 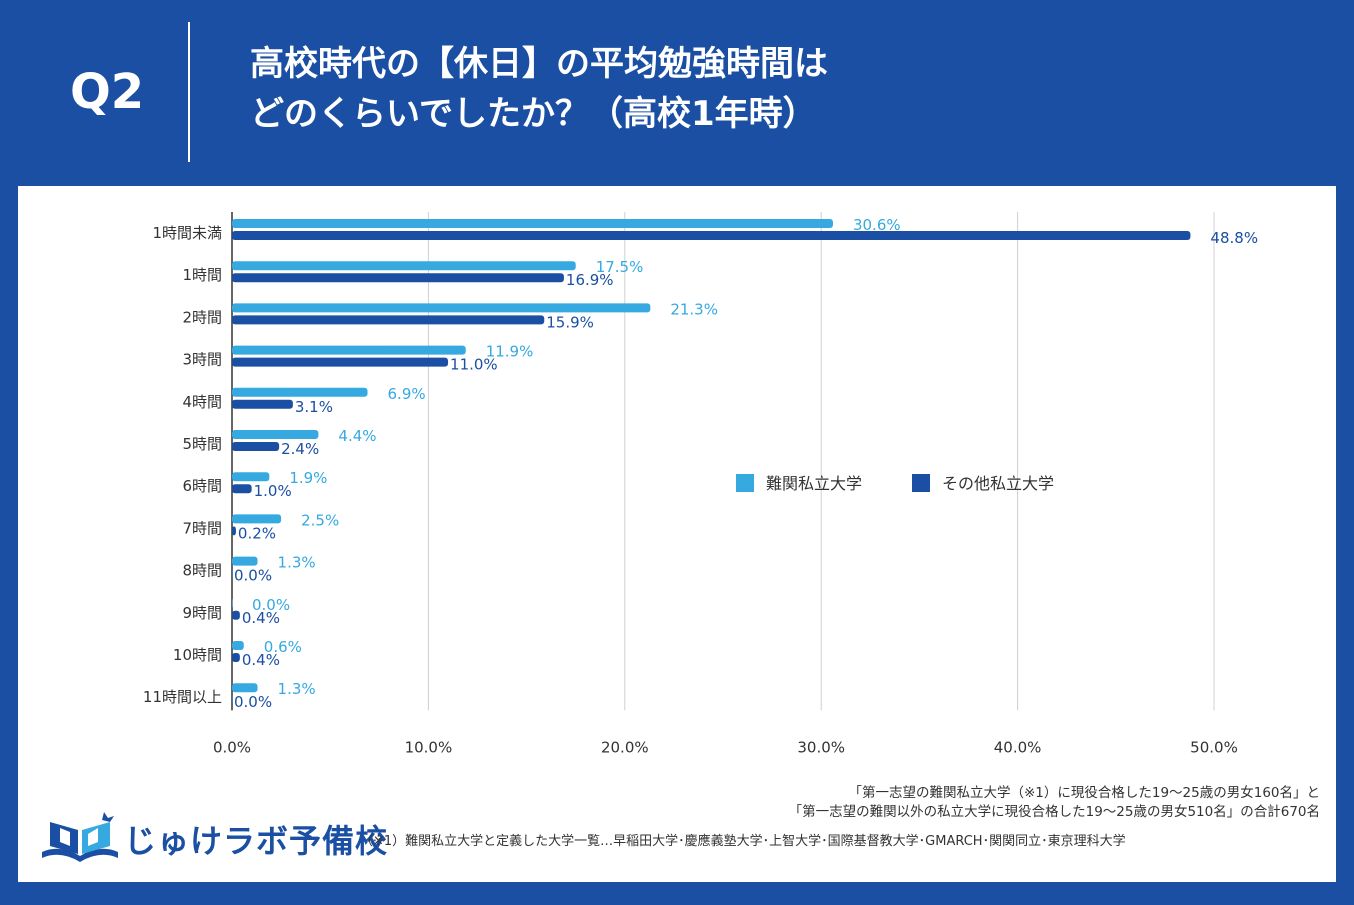 What do you see at coordinates (202, 613) in the screenshot?
I see `category-label: 9時間` at bounding box center [202, 613].